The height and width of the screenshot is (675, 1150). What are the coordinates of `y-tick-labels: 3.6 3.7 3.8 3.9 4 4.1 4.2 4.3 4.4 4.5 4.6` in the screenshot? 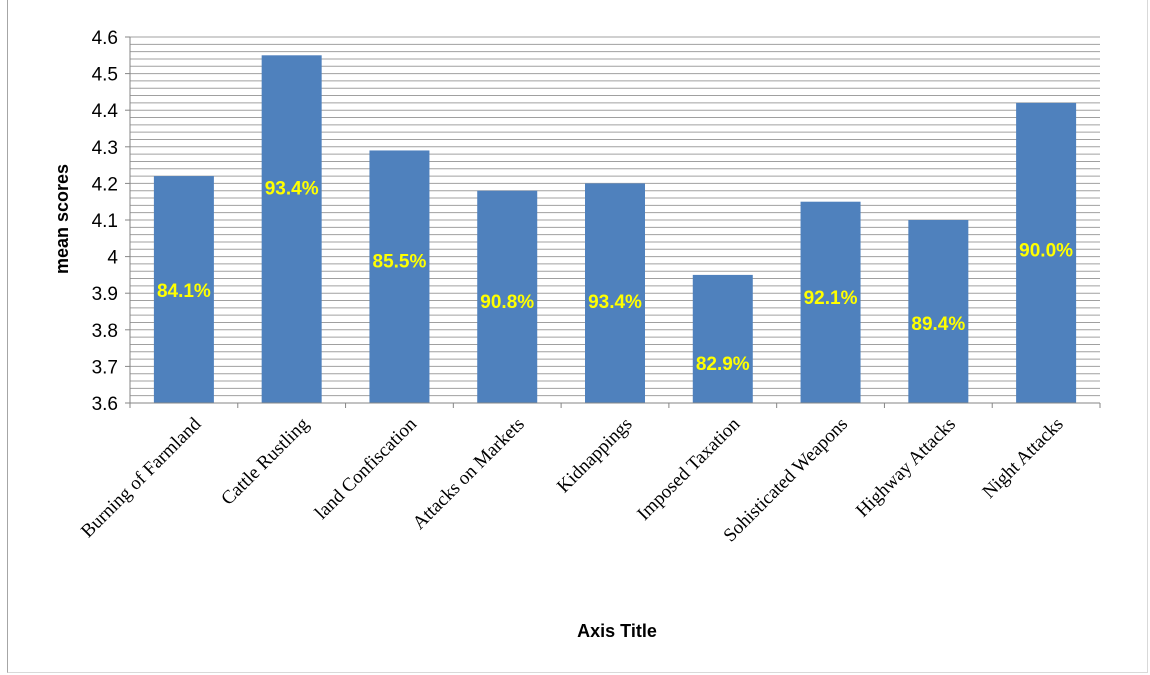 It's located at (105, 221).